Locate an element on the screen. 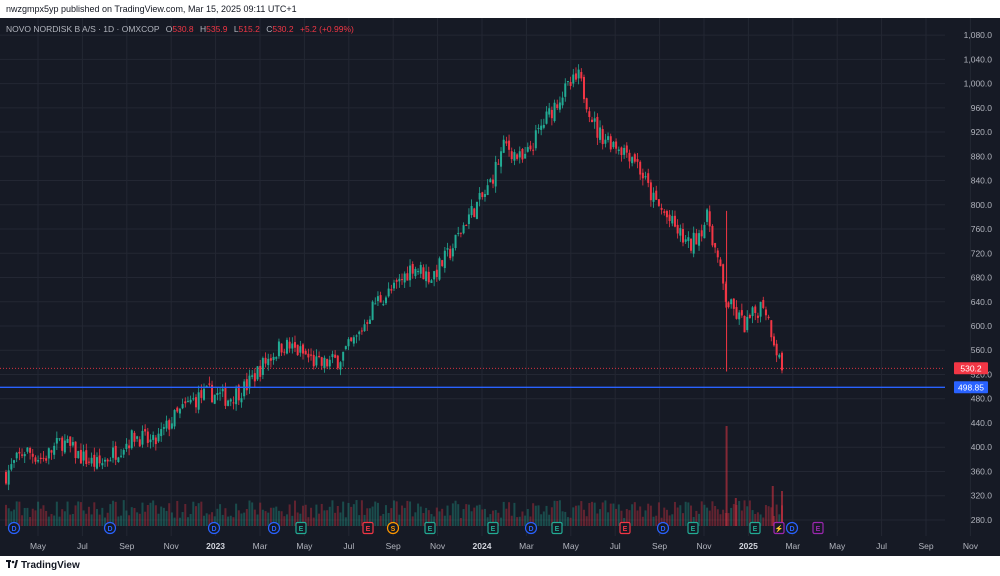 This screenshot has height=576, width=1000. event-marker: S is located at coordinates (393, 528).